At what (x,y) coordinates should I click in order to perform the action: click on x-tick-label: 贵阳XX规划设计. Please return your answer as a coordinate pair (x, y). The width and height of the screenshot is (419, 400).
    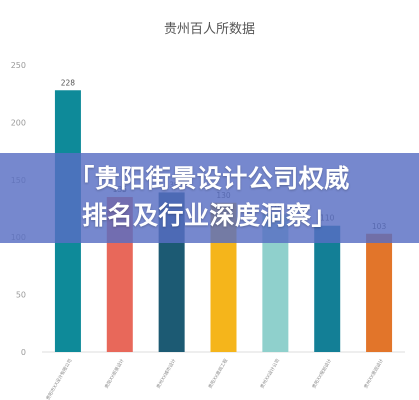
    Looking at the image, I should click on (321, 373).